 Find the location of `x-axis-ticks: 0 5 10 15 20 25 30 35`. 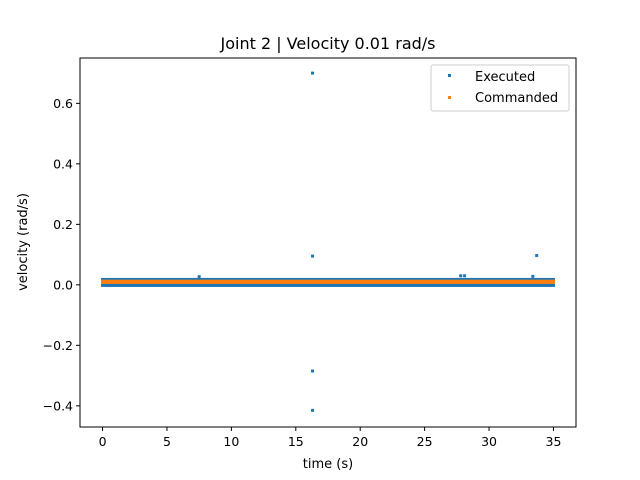

x-axis-ticks: 0 5 10 15 20 25 30 35 is located at coordinates (330, 438).